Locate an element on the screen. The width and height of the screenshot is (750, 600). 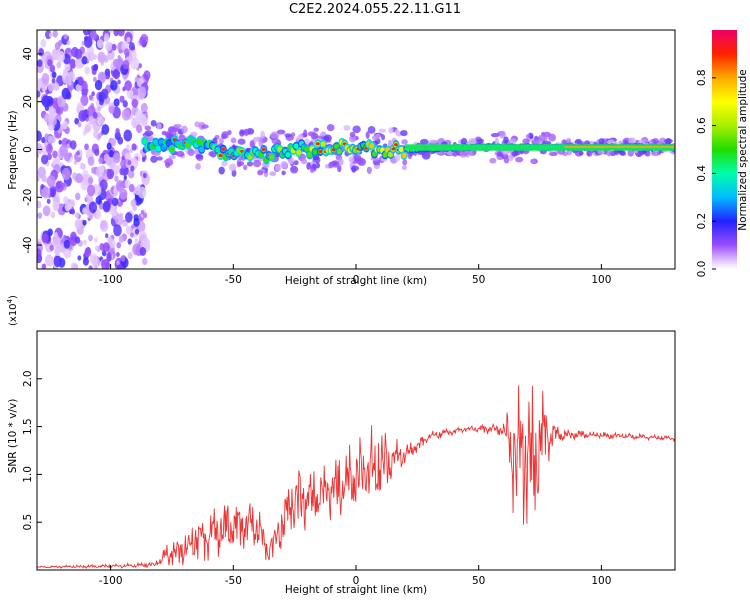
ridge-band is located at coordinates (540, 147).